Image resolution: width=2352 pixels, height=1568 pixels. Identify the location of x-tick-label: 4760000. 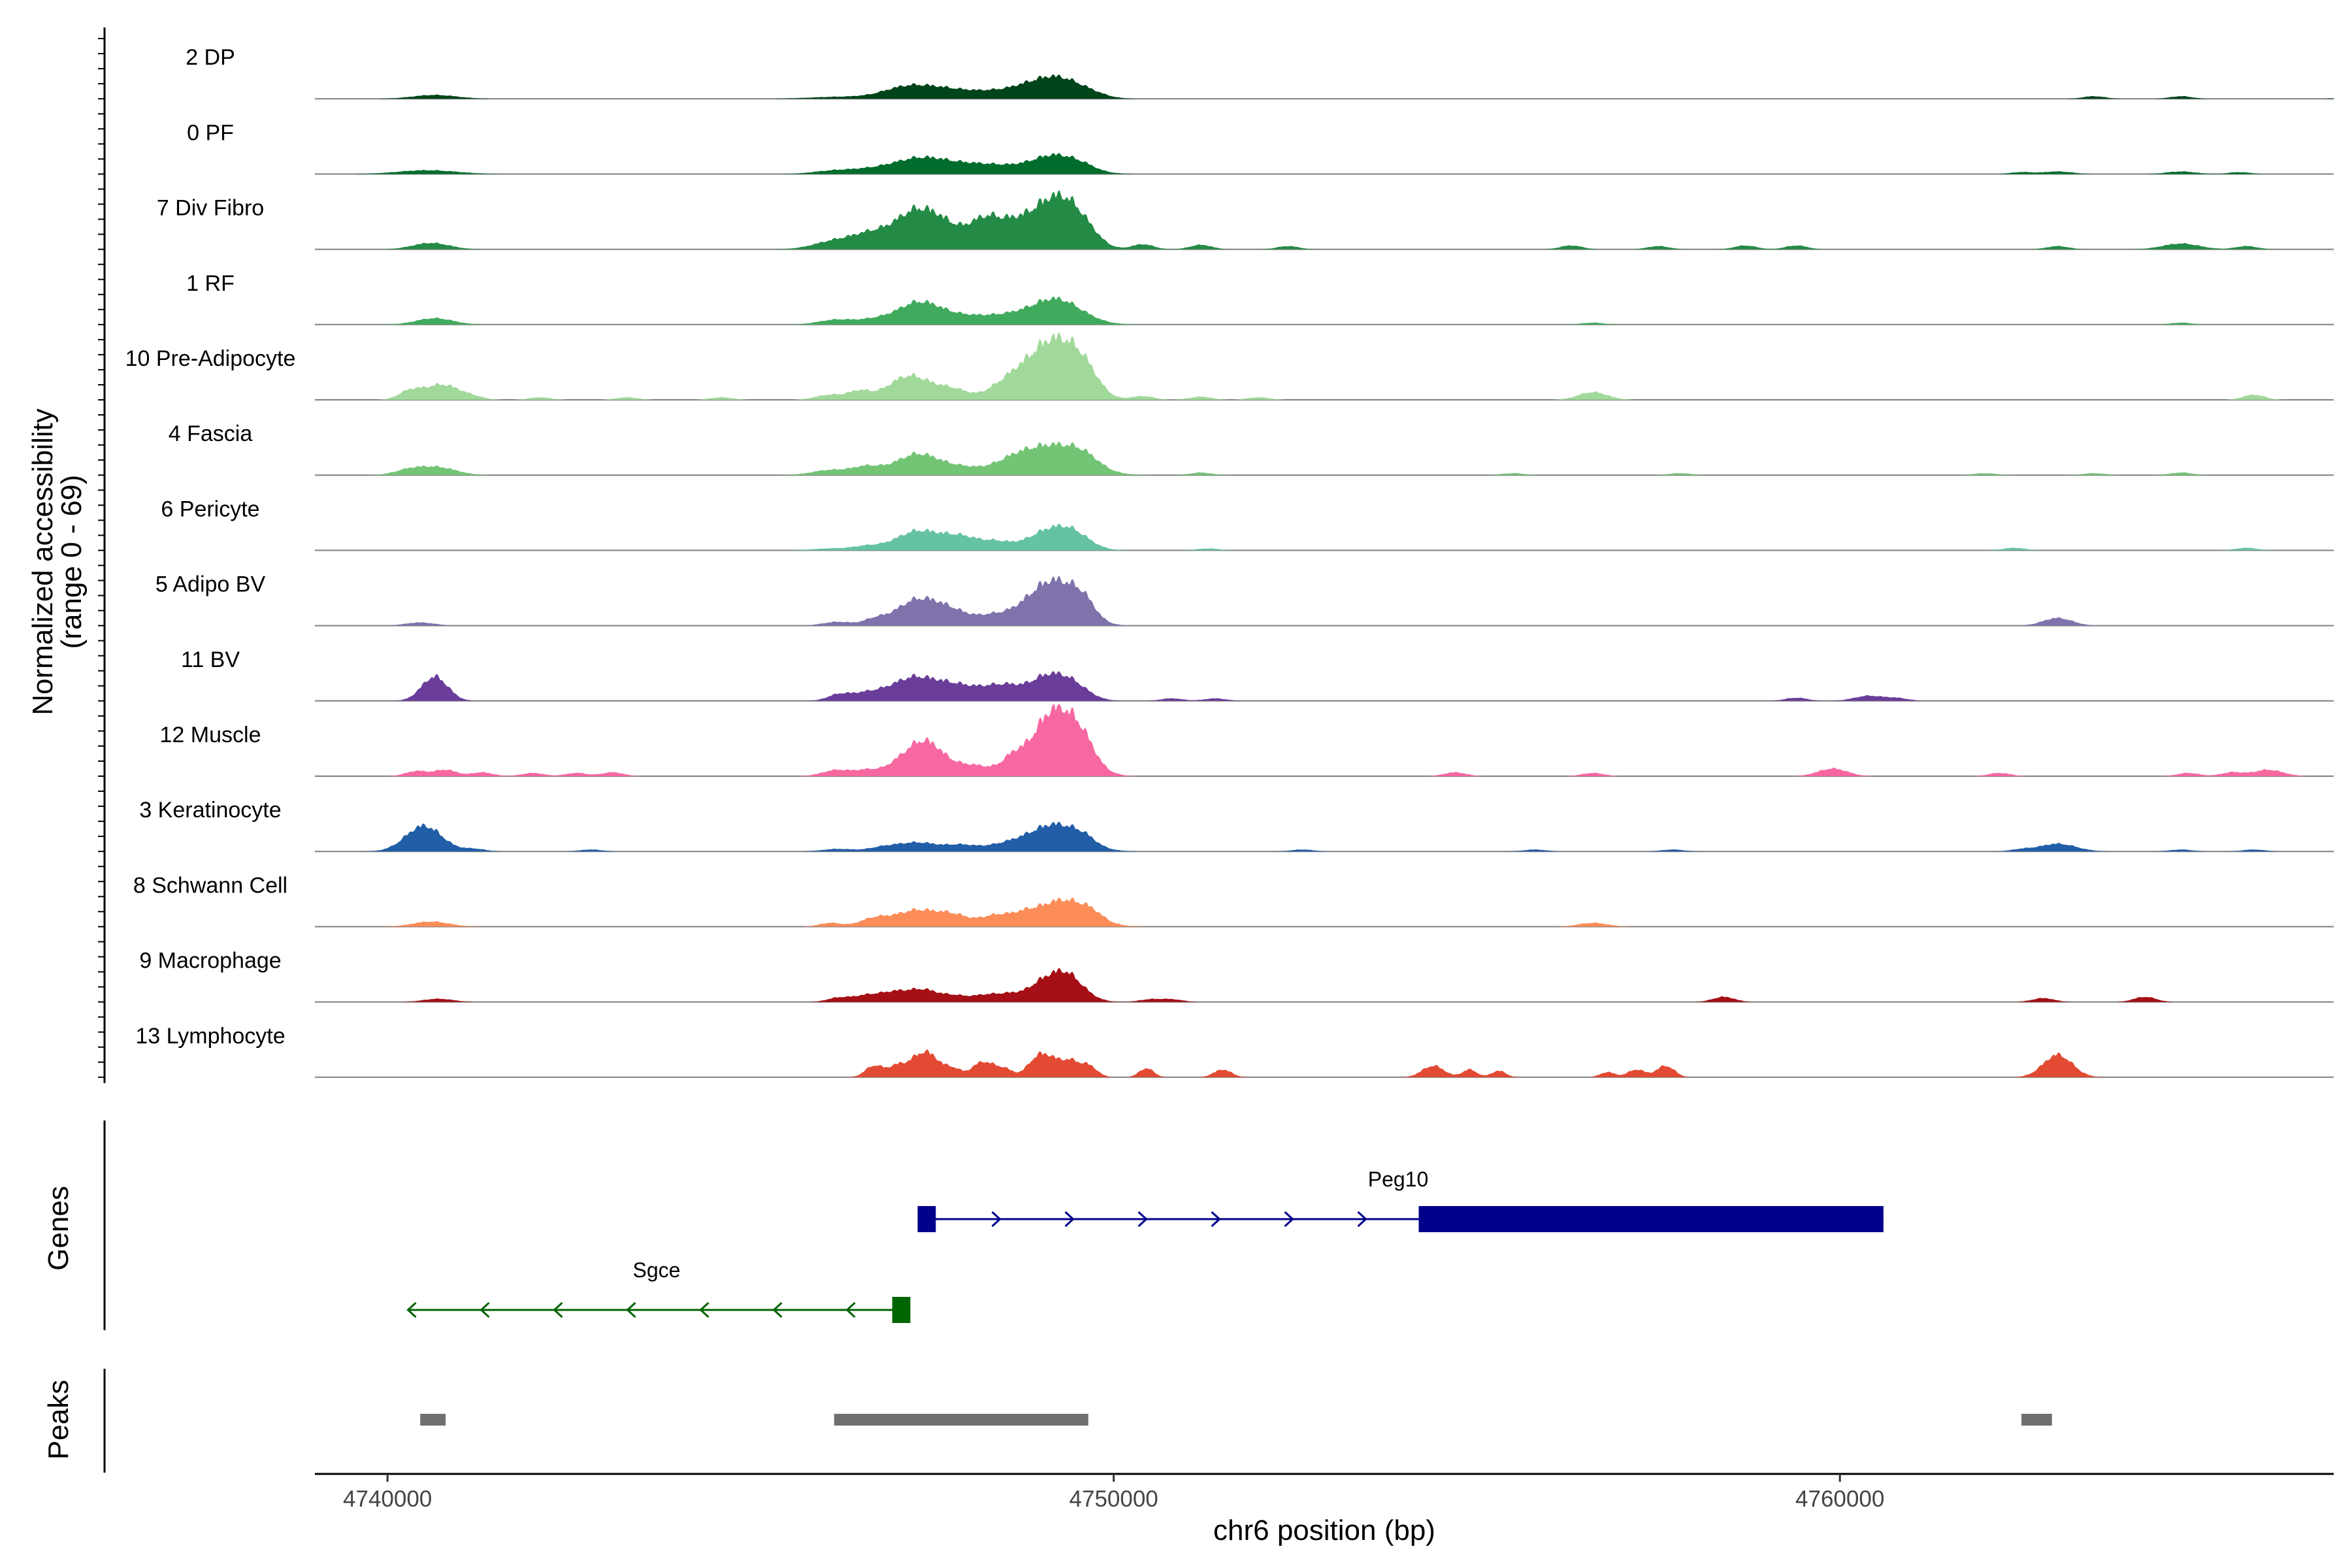
(1839, 1499).